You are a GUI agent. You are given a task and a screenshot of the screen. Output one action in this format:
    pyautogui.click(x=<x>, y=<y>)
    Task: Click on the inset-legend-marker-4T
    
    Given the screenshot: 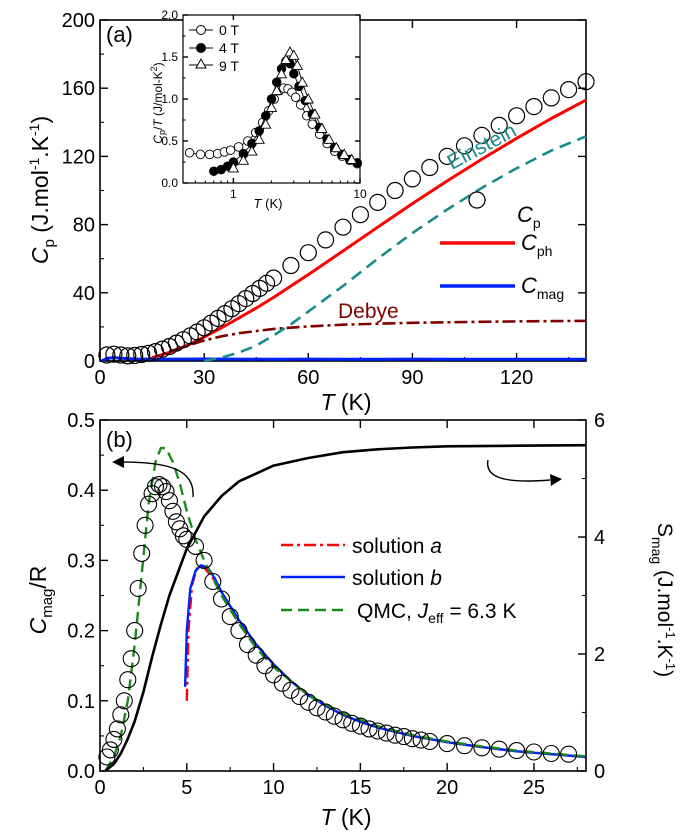 What is the action you would take?
    pyautogui.click(x=201, y=48)
    